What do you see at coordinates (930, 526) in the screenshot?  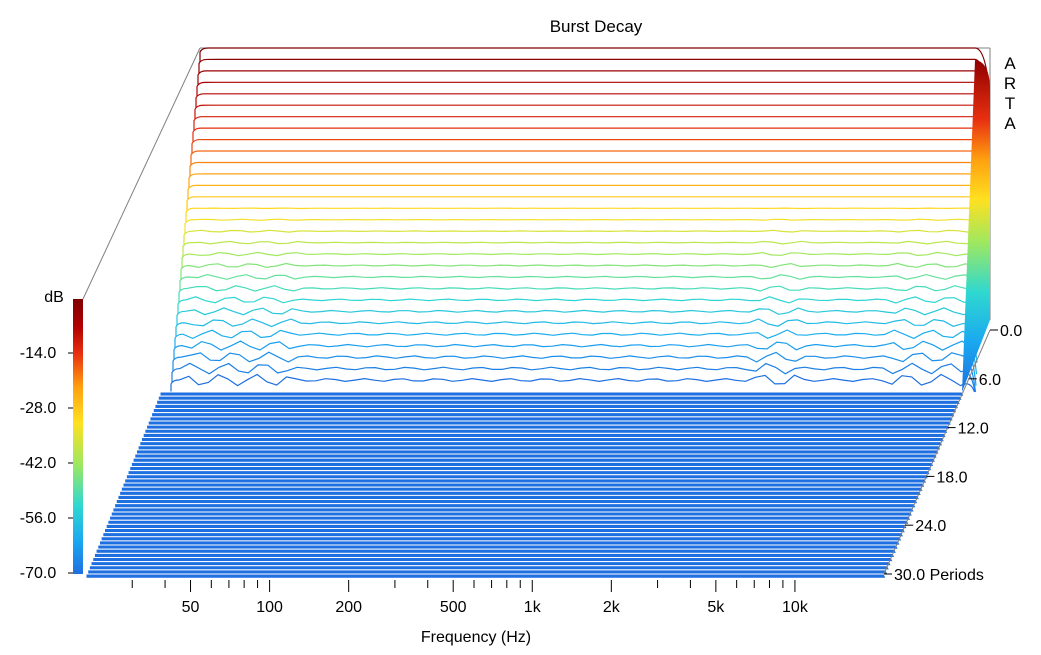 I see `periods-tick: 24.0` at bounding box center [930, 526].